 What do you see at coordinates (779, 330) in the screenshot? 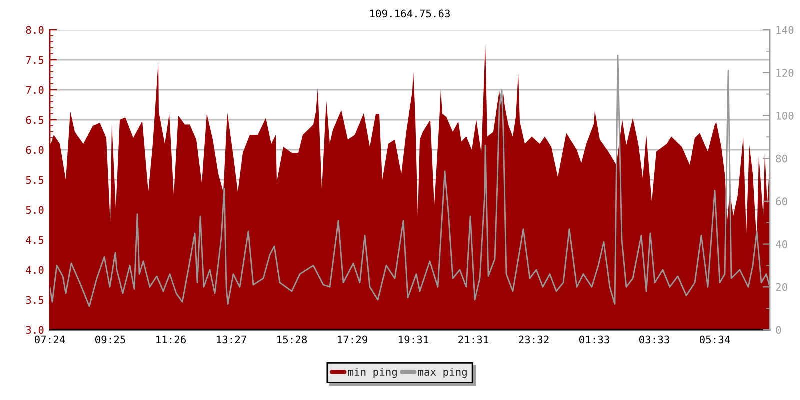
I see `y2-tick-label: 0` at bounding box center [779, 330].